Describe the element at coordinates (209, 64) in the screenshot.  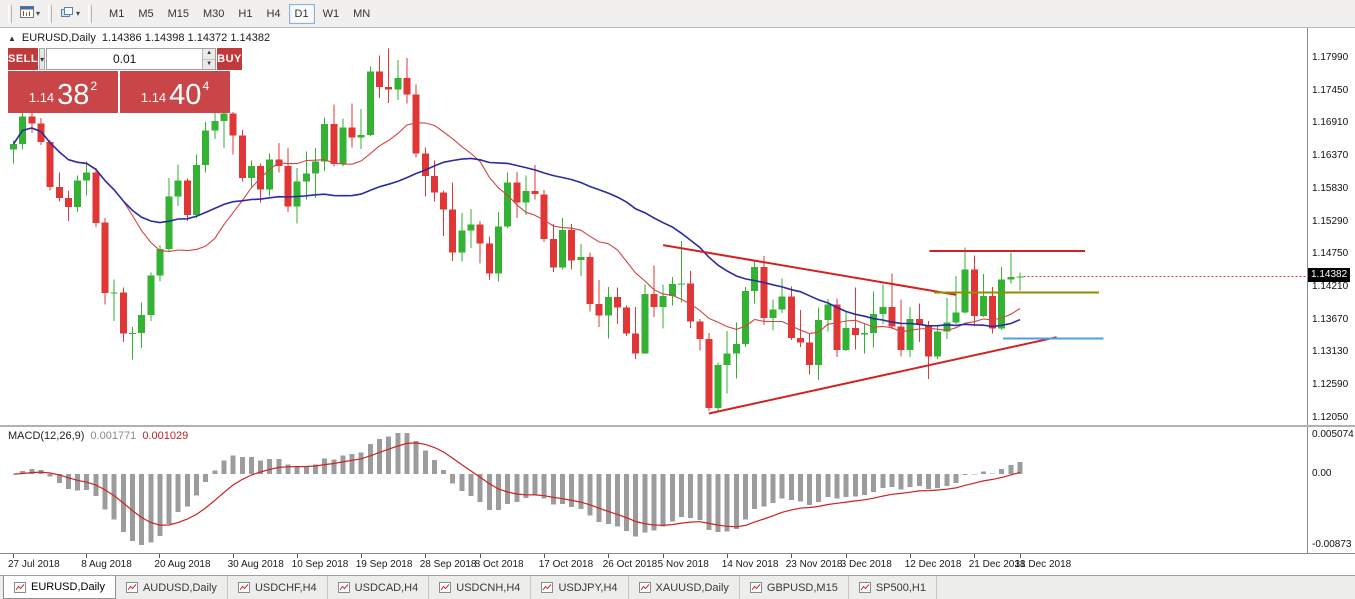
I see `lot-decrease-button: ▼` at that location.